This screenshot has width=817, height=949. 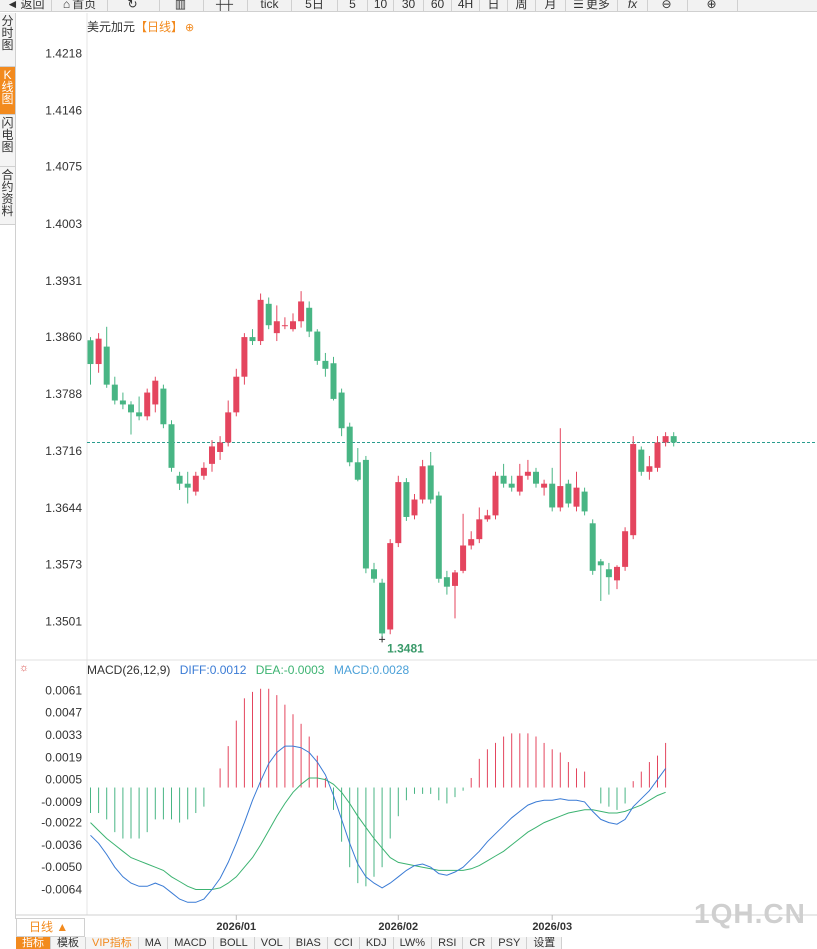 What do you see at coordinates (272, 943) in the screenshot?
I see `indicator-tab-vol: VOL` at bounding box center [272, 943].